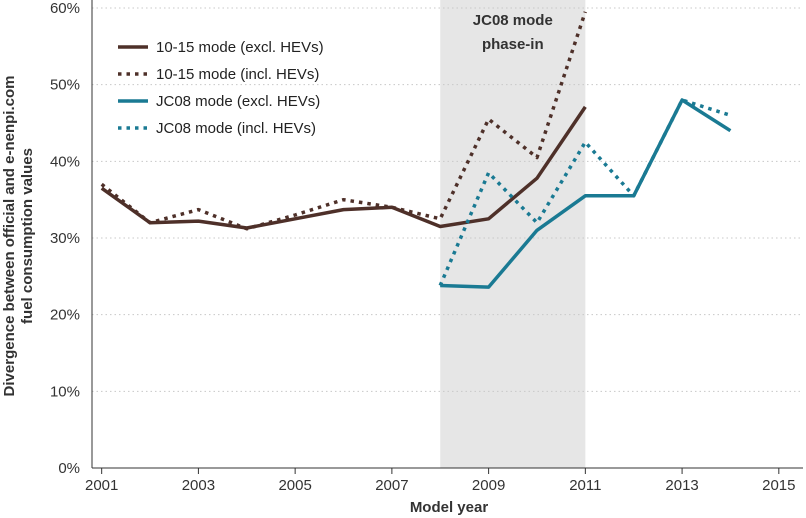  I want to click on y-axis-title-line-2: fuel consumption values, so click(27, 236).